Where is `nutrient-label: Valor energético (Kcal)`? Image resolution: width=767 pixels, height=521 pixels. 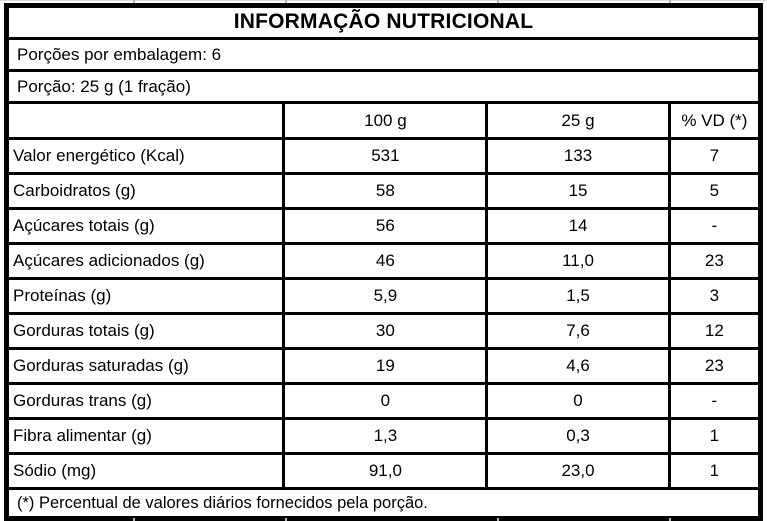
nutrient-label: Valor energético (Kcal) is located at coordinates (145, 156).